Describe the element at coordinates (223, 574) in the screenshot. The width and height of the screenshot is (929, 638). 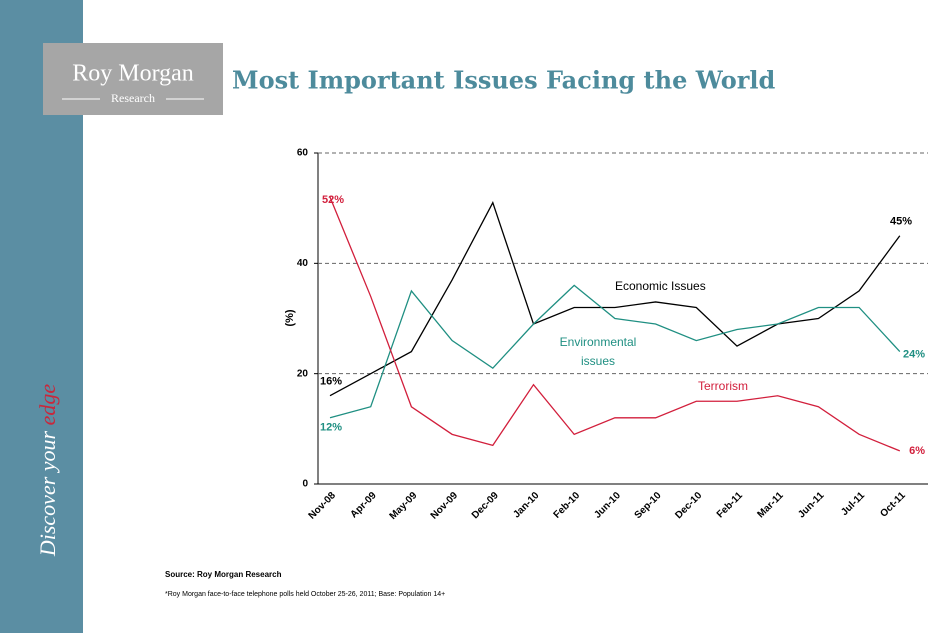
I see `source: Source: Roy Morgan Research` at that location.